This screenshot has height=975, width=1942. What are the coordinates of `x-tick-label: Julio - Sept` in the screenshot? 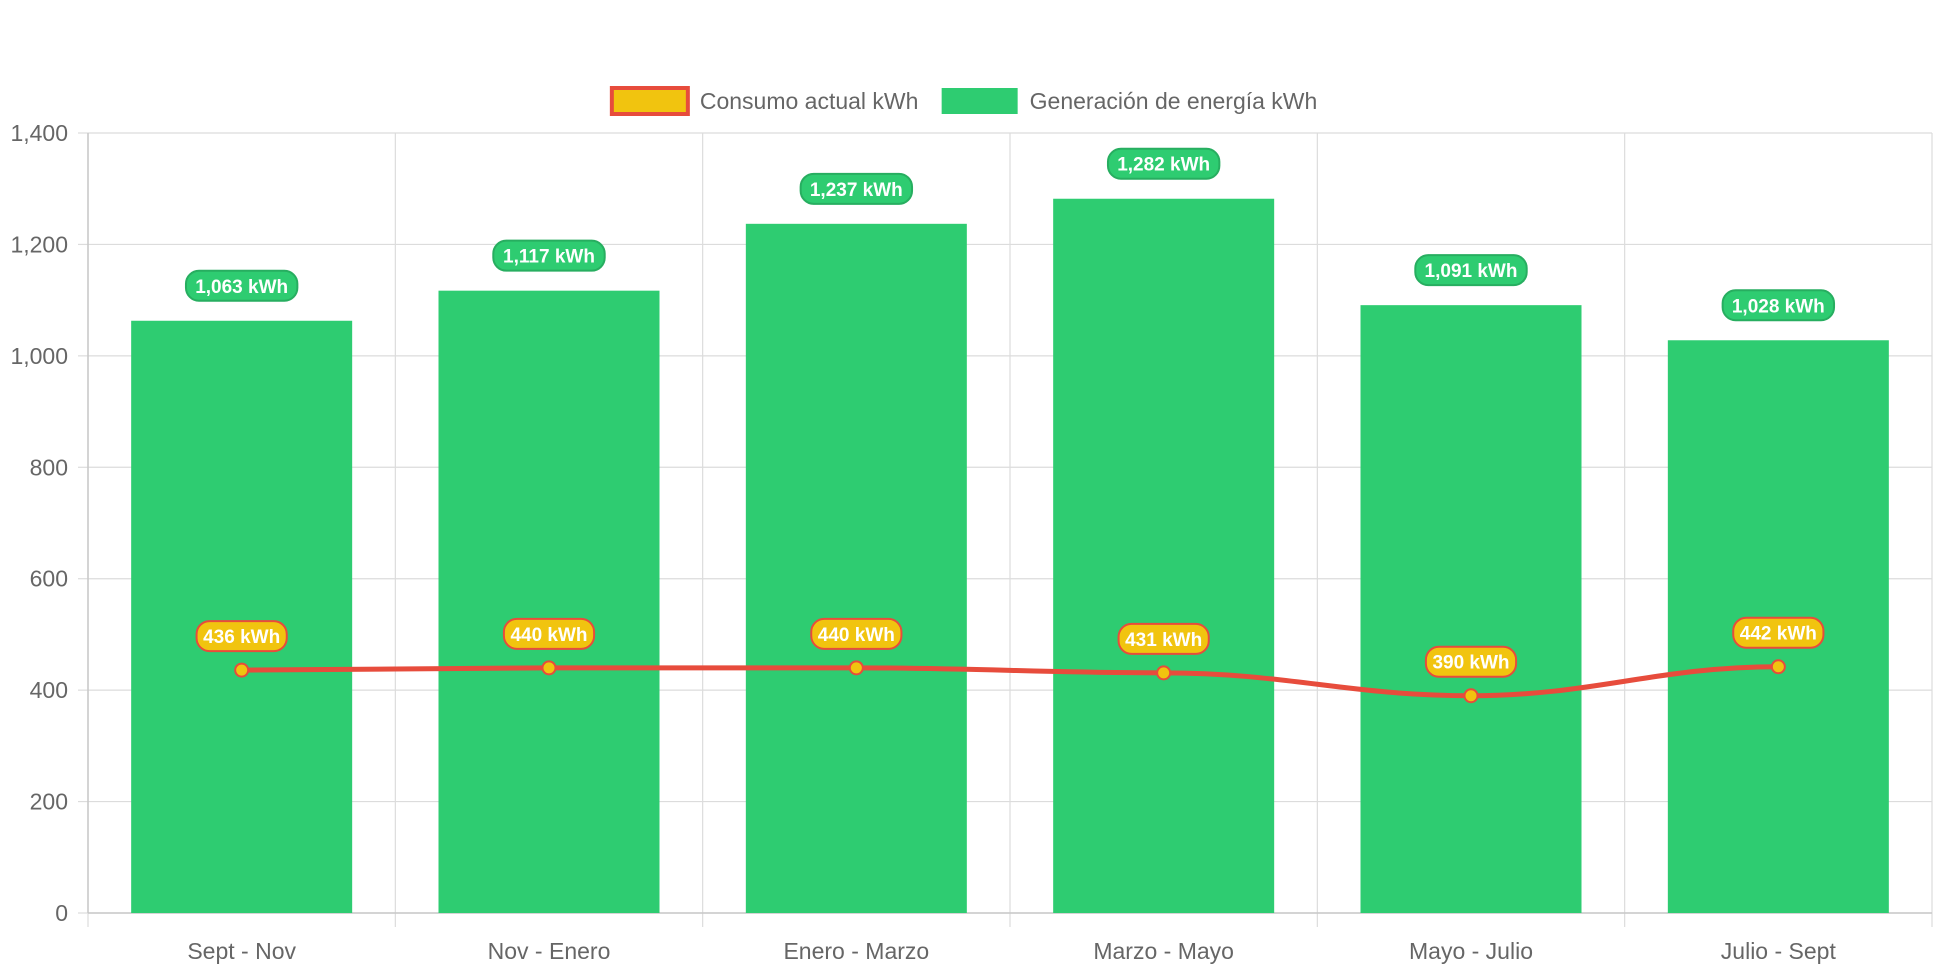 It's located at (1779, 951).